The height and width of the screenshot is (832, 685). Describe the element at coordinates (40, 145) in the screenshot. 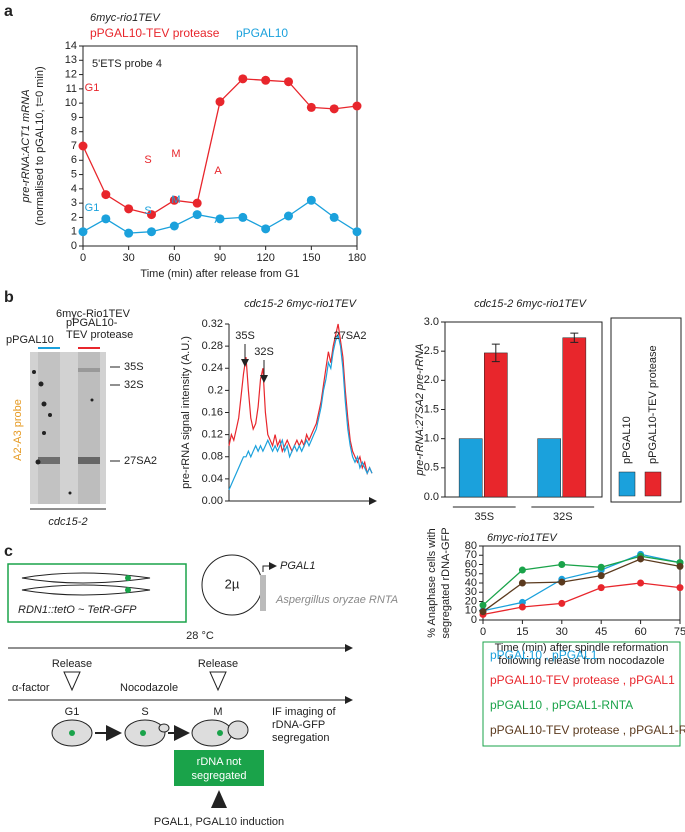

I see `y-axis-label: (normalised to pGAL10, t=0 min)` at that location.